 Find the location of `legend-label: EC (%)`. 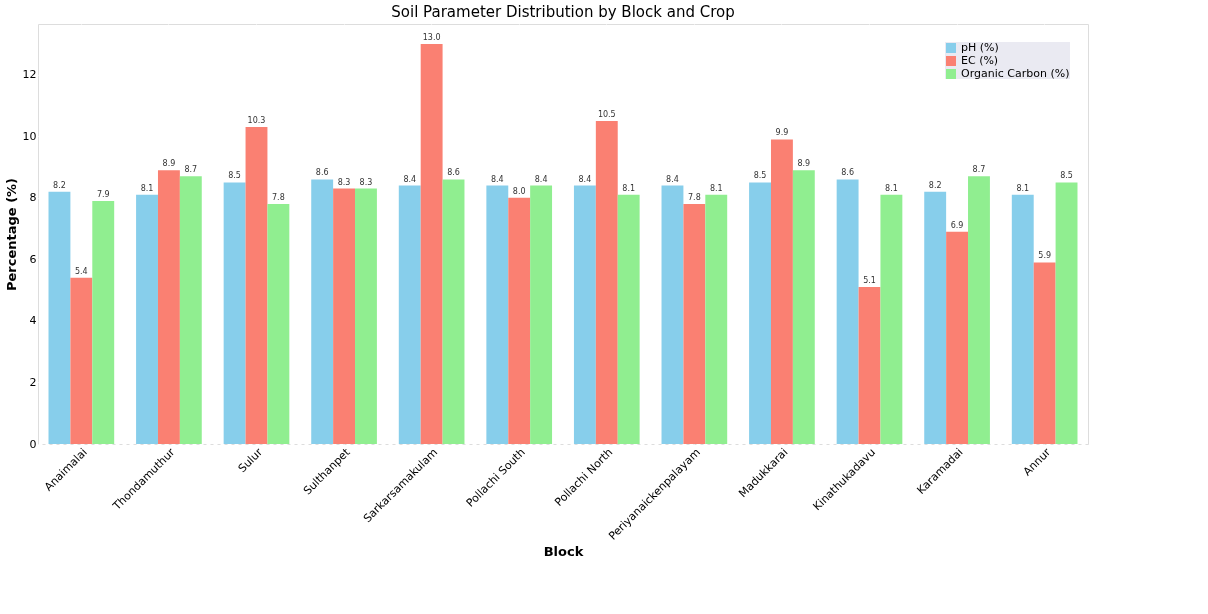

legend-label: EC (%) is located at coordinates (980, 60).